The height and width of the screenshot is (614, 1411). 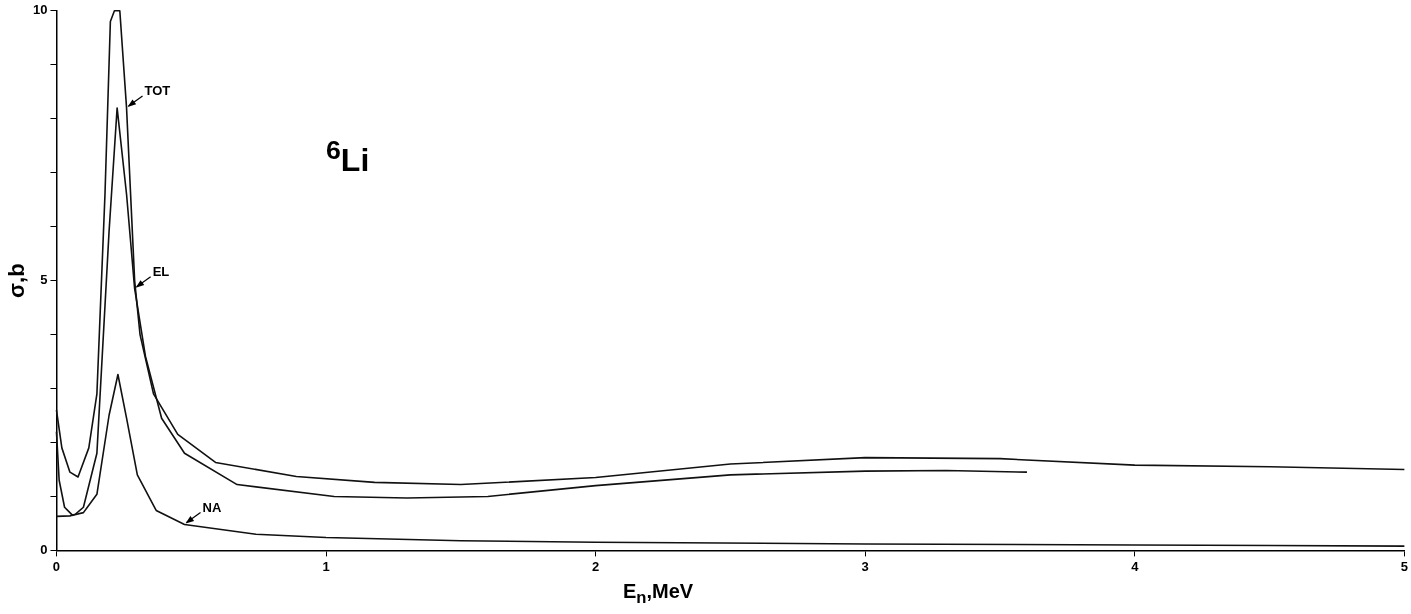 I want to click on annotation: $^{6}$Li, so click(x=348, y=156).